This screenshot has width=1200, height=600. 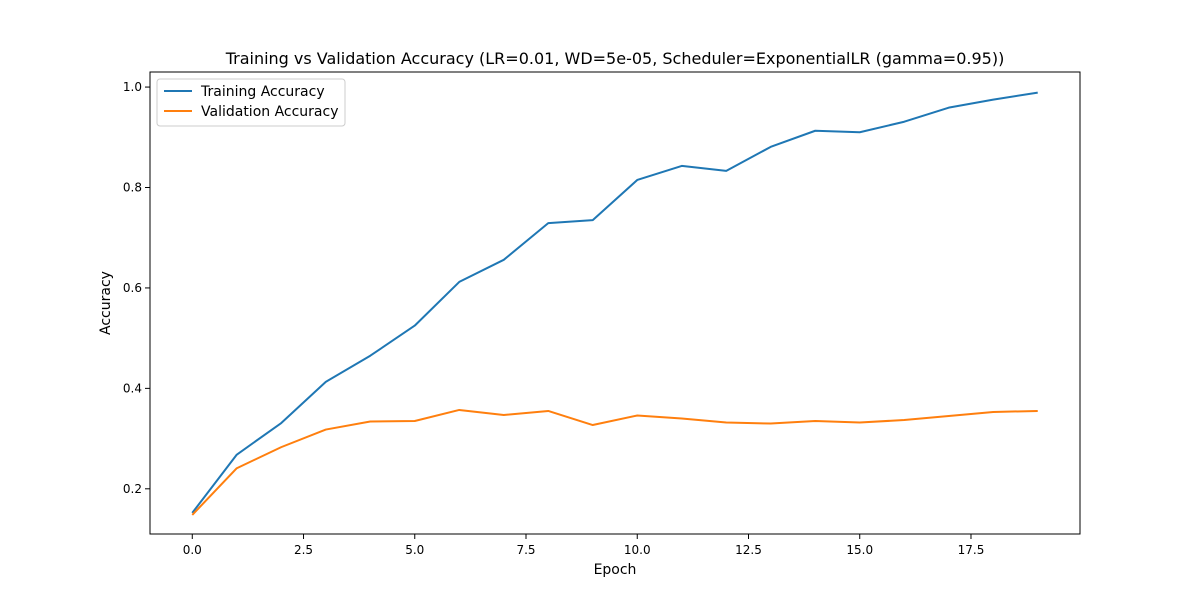 I want to click on legend: Training Accuracy Validation Accuracy, so click(x=251, y=102).